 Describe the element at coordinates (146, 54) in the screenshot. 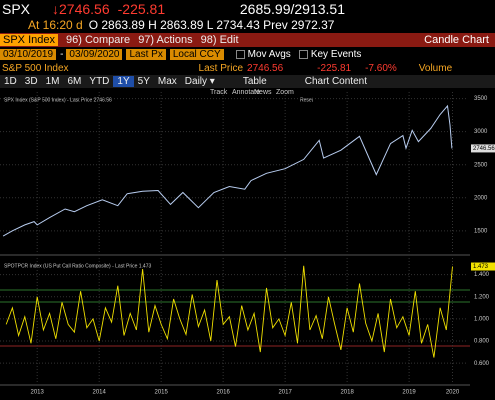

I see `field: Last Px` at that location.